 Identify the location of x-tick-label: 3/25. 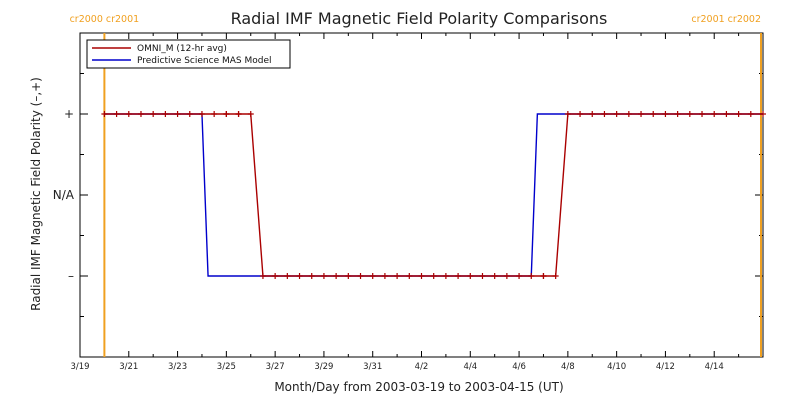
(226, 367).